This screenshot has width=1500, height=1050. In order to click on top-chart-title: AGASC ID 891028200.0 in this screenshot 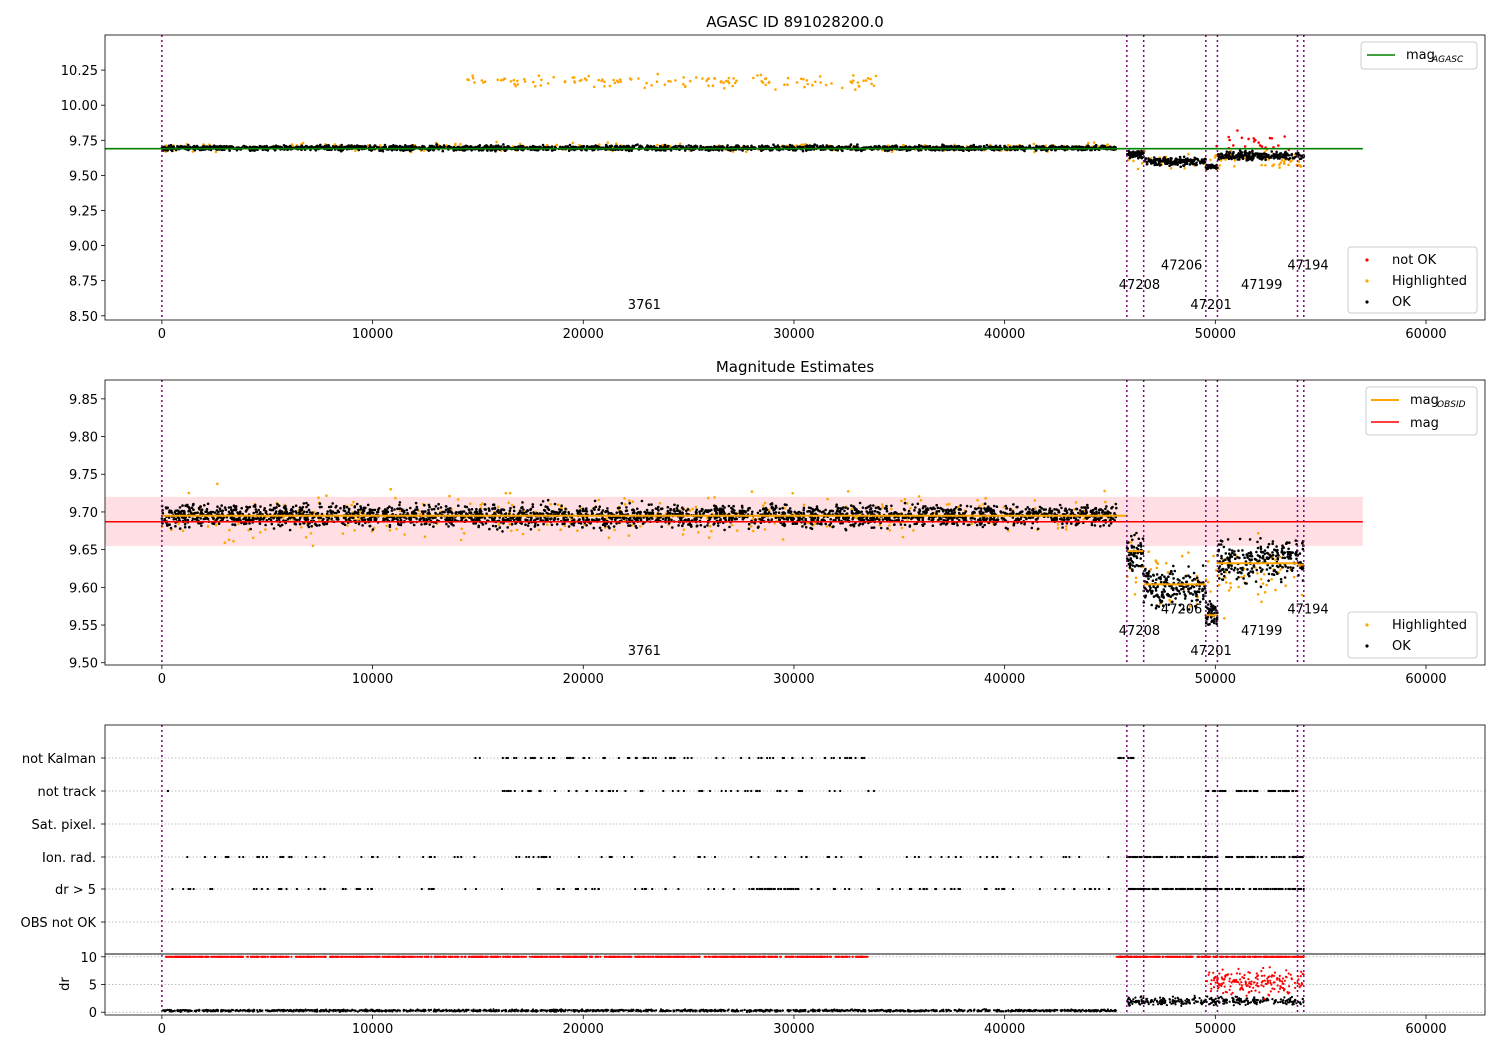, I will do `click(795, 22)`.